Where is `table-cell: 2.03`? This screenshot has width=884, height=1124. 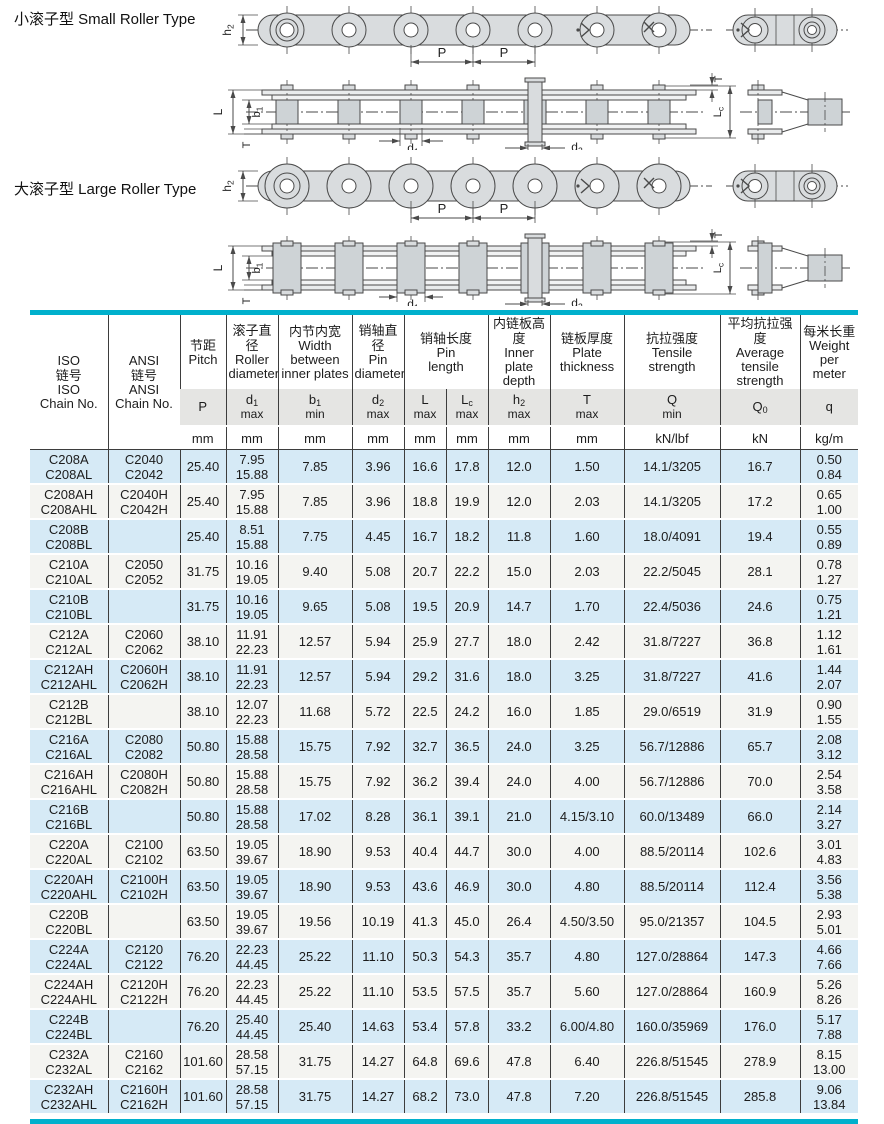 table-cell: 2.03 is located at coordinates (587, 501).